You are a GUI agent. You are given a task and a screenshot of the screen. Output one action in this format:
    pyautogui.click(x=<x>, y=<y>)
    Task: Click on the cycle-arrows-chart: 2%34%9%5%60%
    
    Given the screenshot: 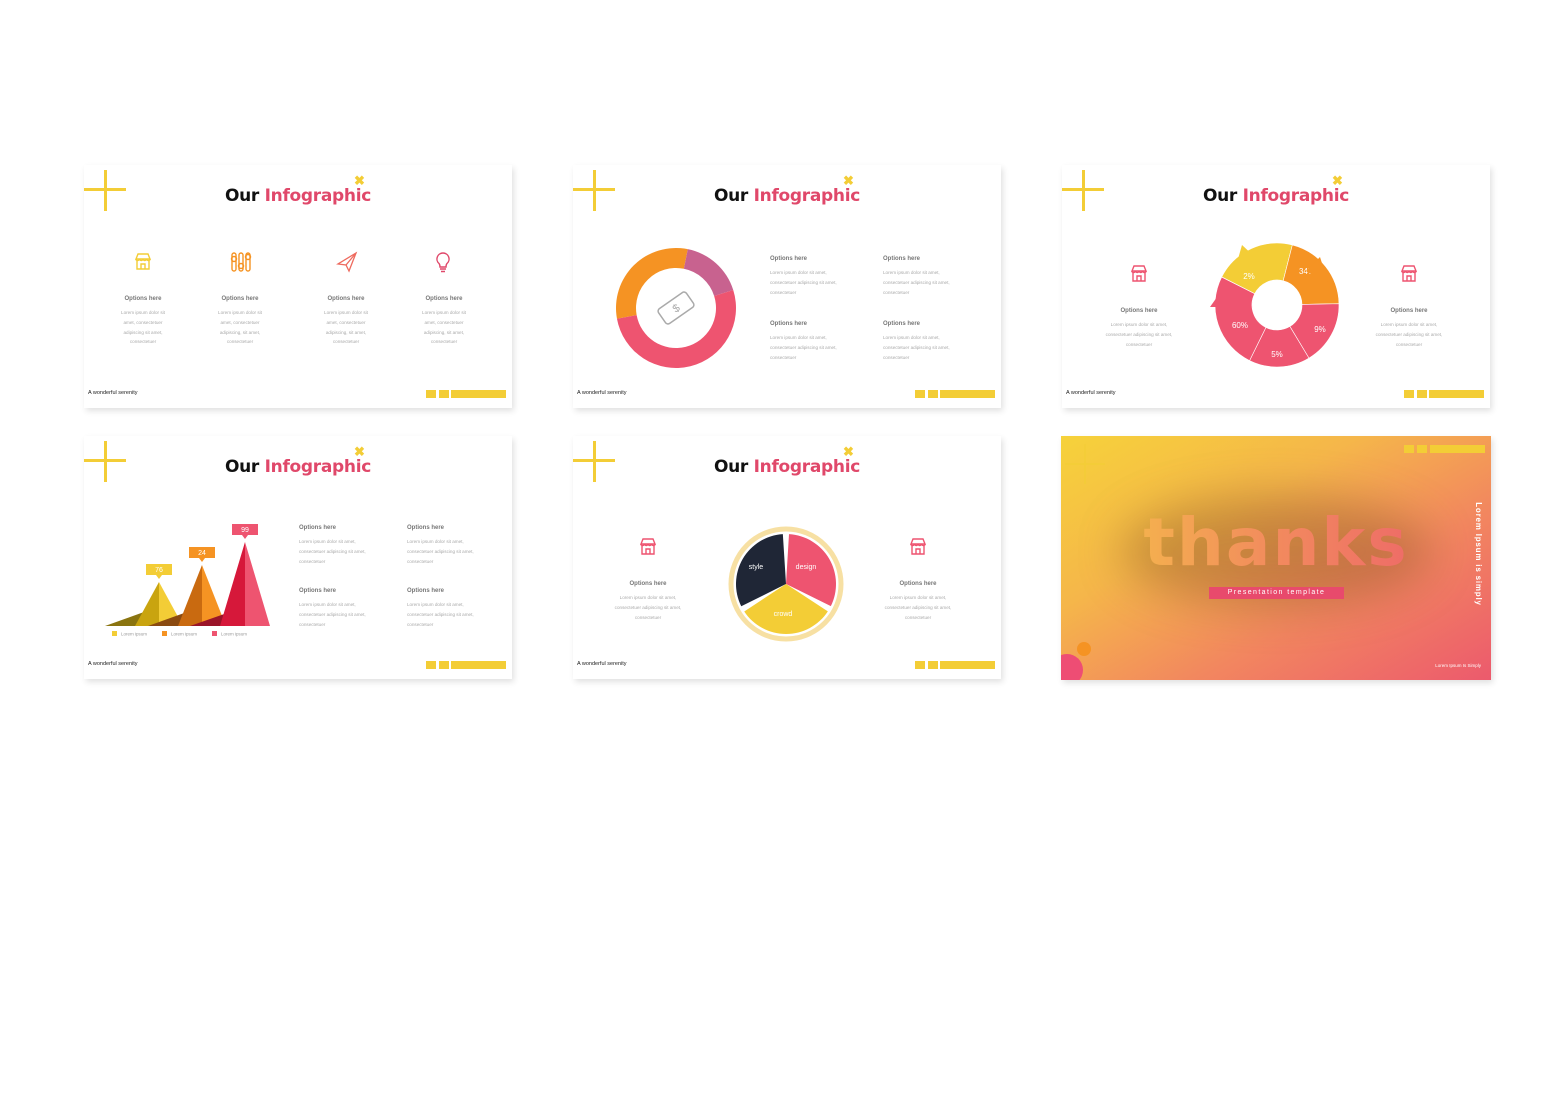 What is the action you would take?
    pyautogui.click(x=1275, y=305)
    